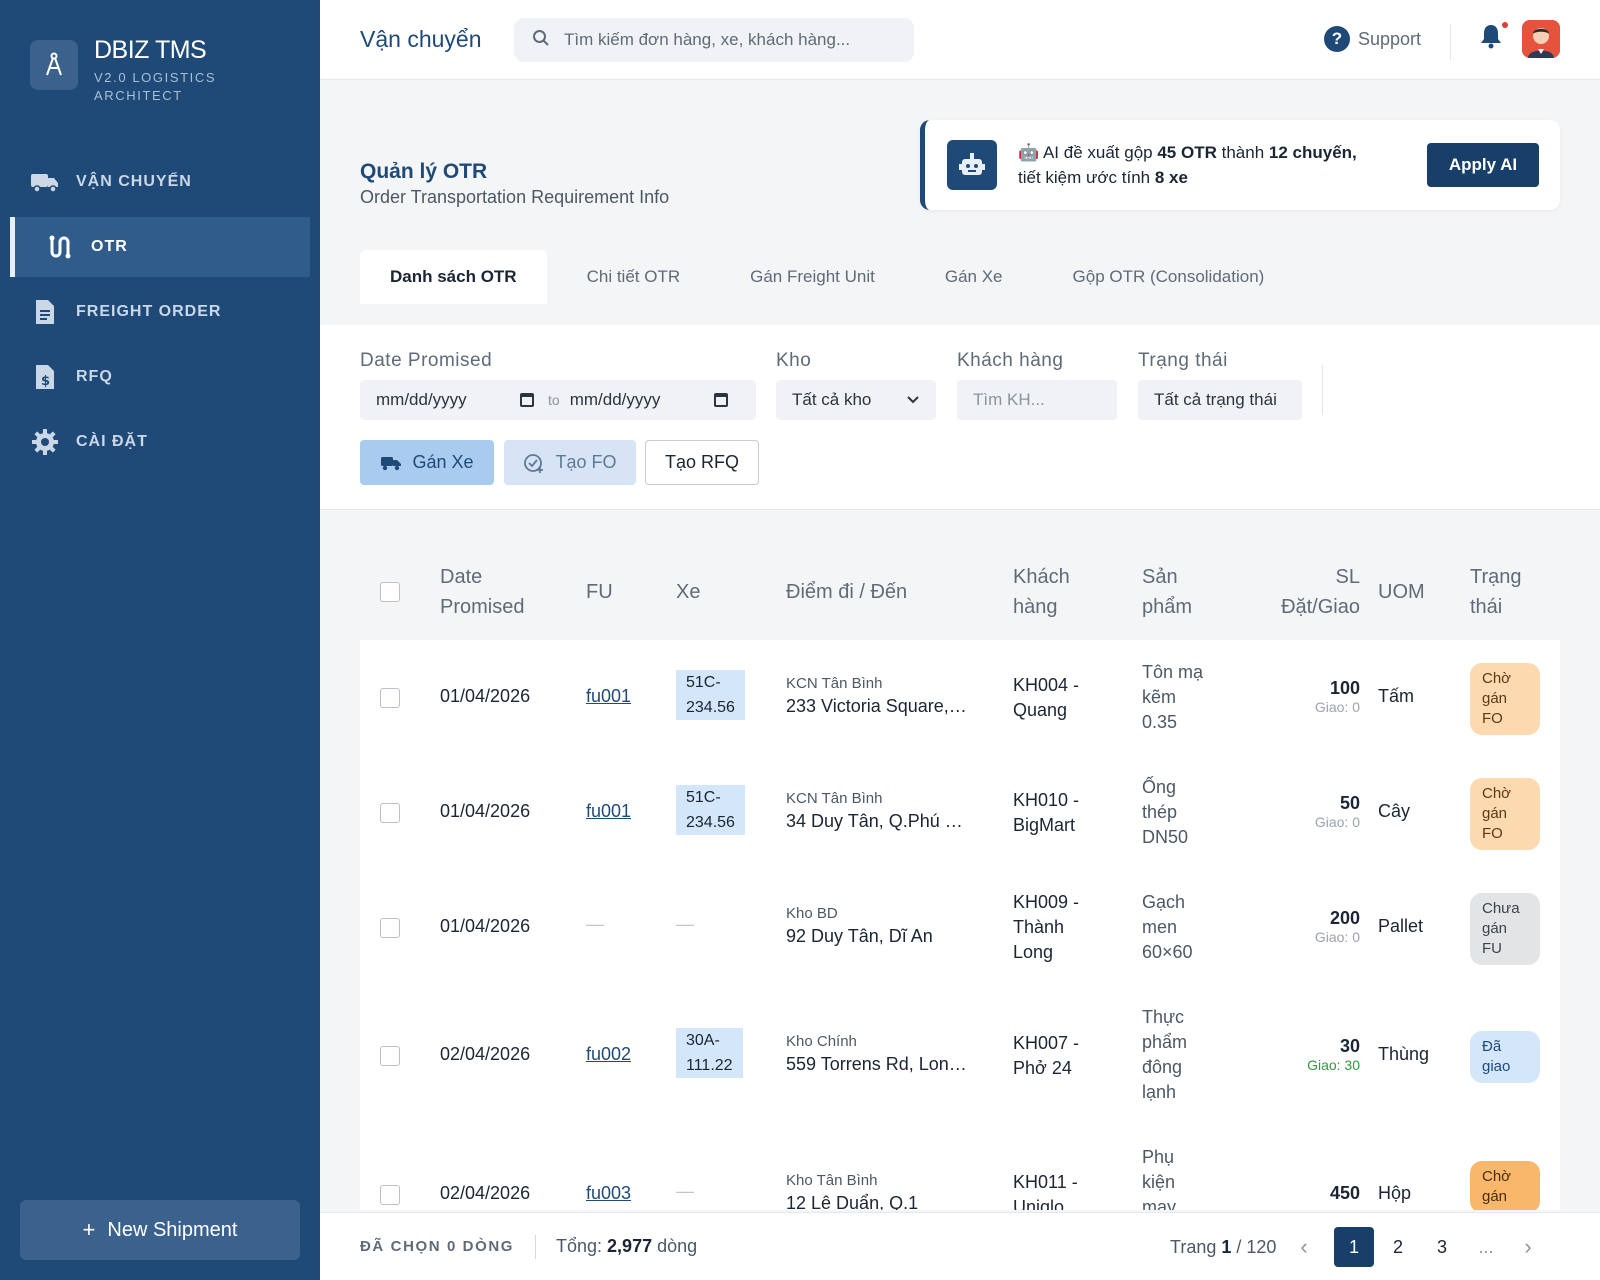  Describe the element at coordinates (1337, 822) in the screenshot. I see `qty-delivered: Giao: 0` at that location.